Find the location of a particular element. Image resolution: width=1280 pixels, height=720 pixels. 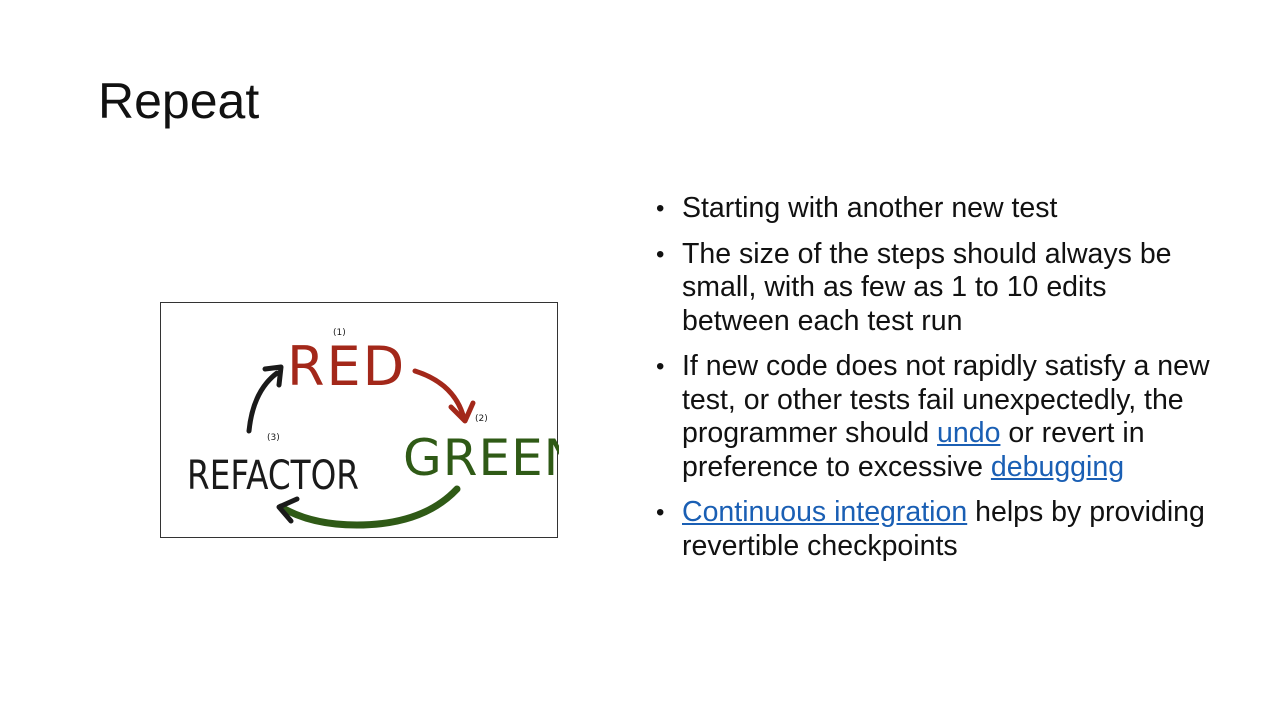

slide-title: Repeat is located at coordinates (179, 101).